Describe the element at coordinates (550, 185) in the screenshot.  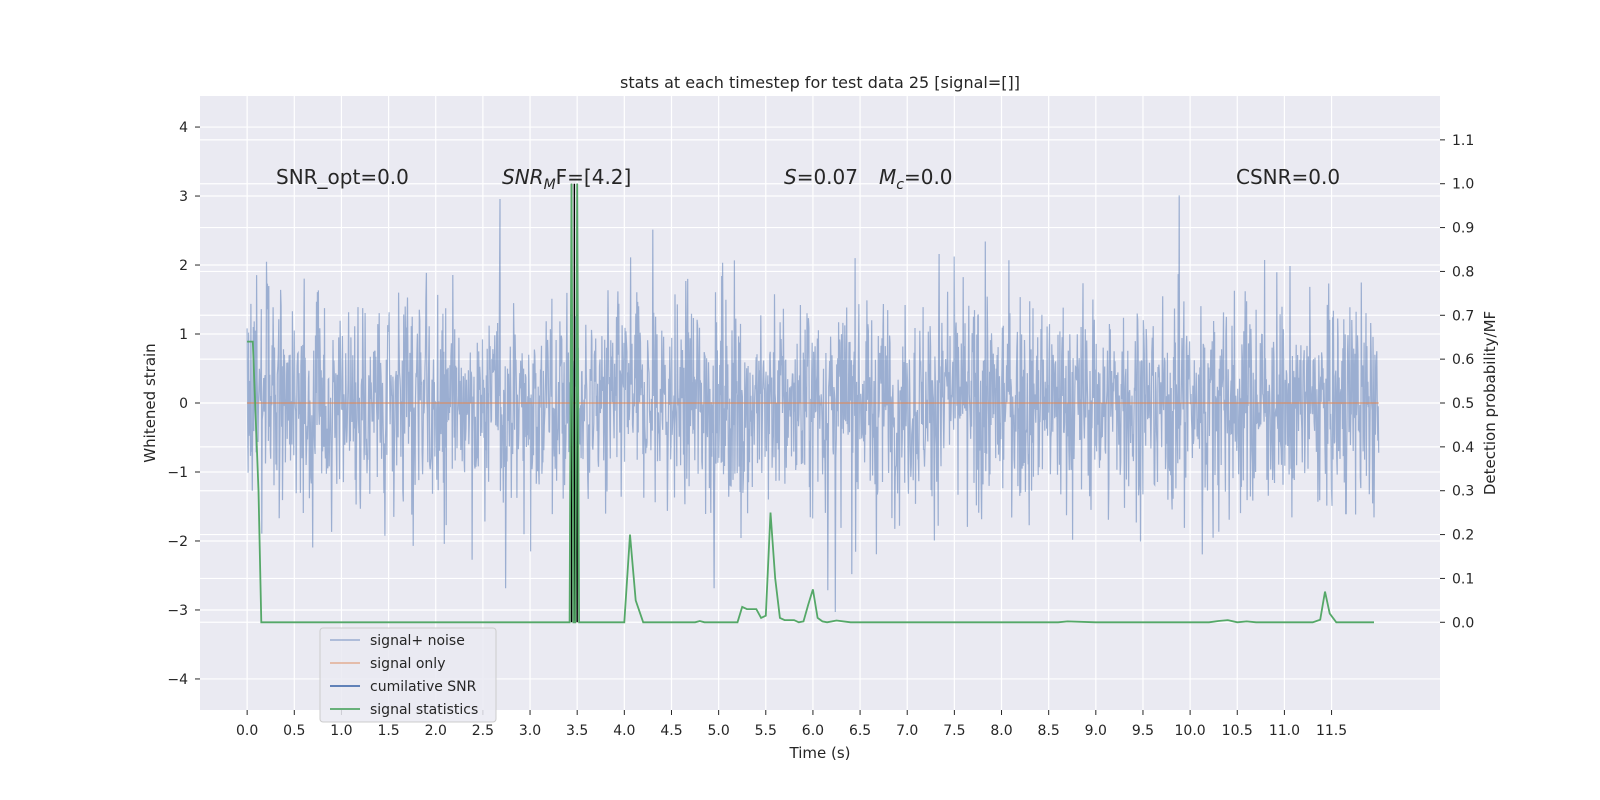
I see `annotation-snr-mf-sub: M` at that location.